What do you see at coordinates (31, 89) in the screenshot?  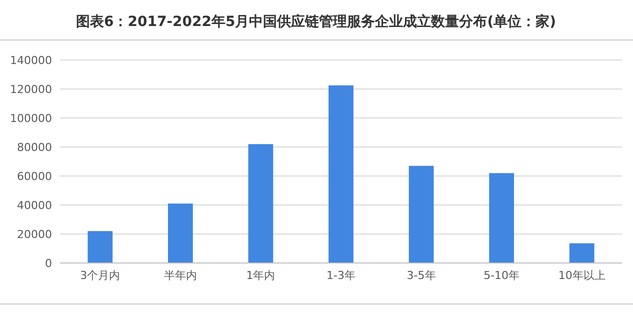 I see `y-tick-label: 120000` at bounding box center [31, 89].